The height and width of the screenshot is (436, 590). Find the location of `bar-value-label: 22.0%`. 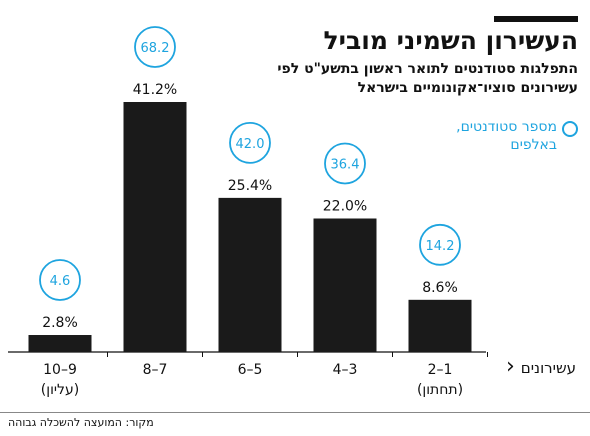

bar-value-label: 22.0% is located at coordinates (345, 207).